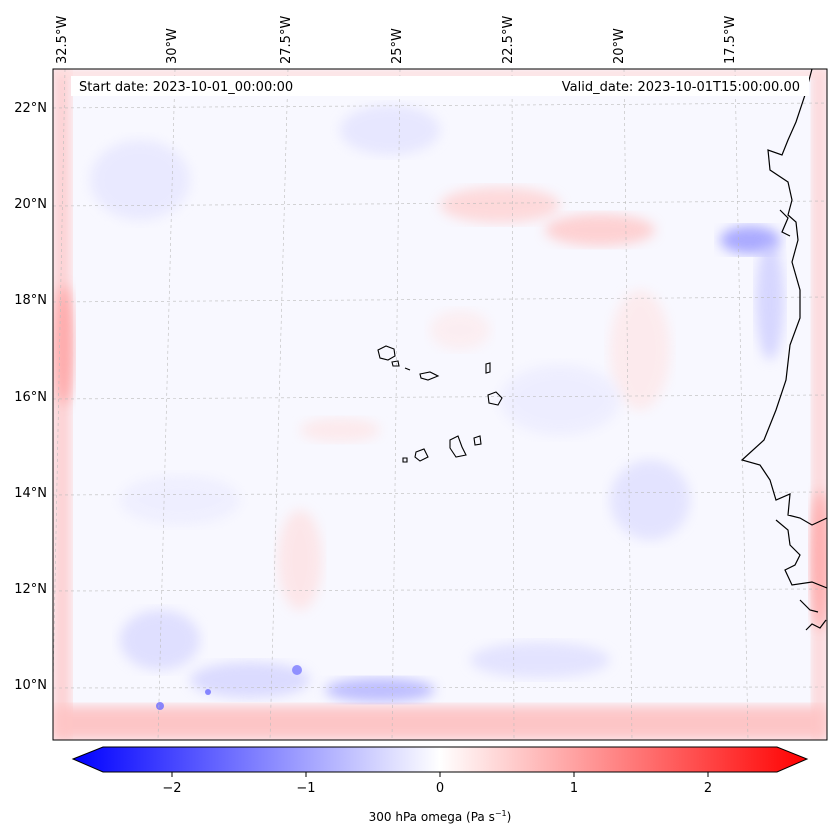  Describe the element at coordinates (30, 685) in the screenshot. I see `lat-label: 10°N` at that location.